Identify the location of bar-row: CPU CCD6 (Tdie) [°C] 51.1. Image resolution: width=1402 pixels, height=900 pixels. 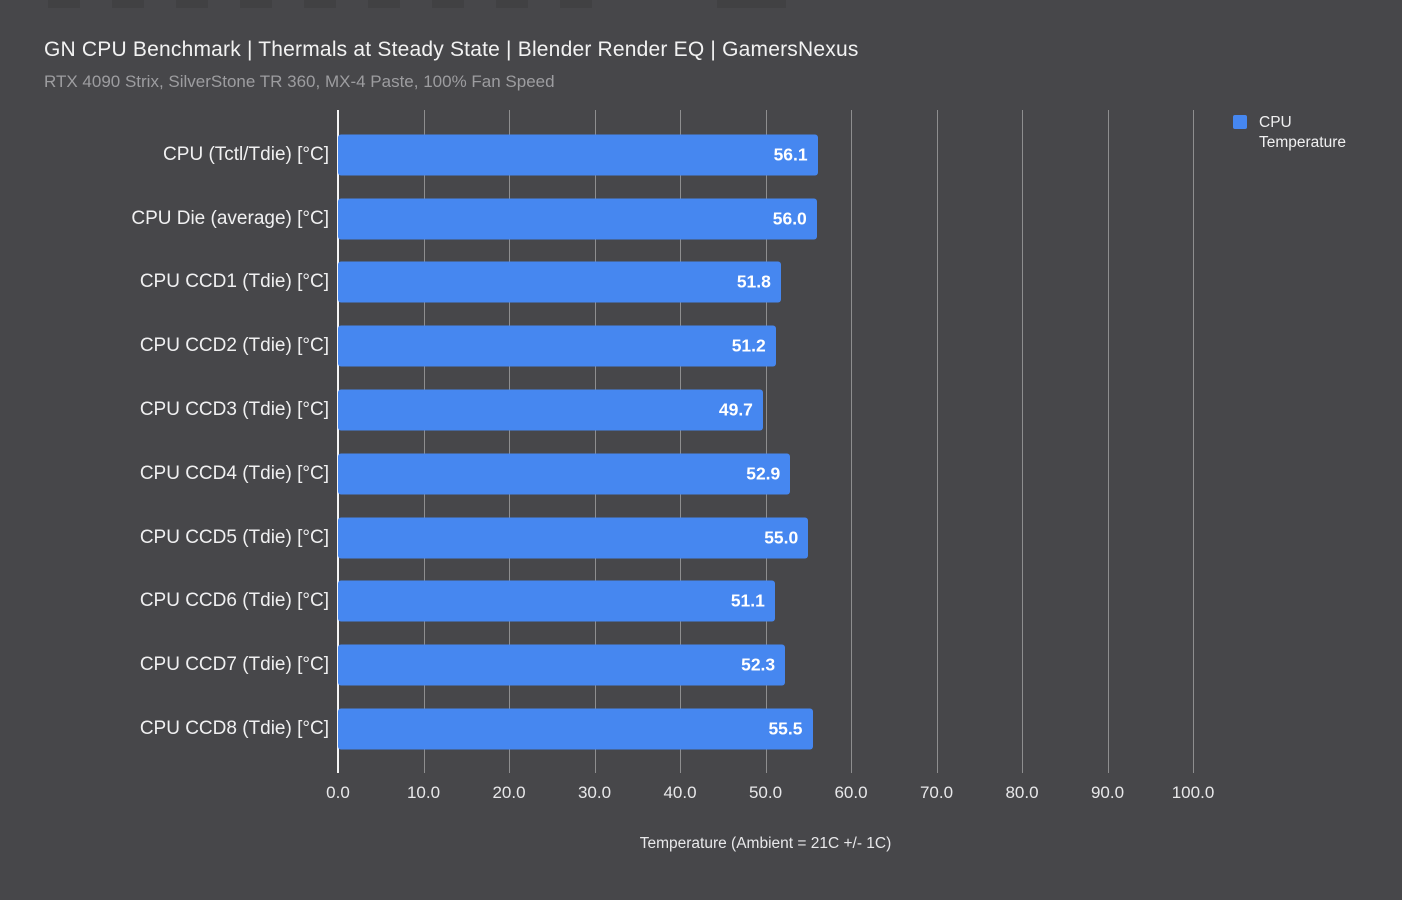
(618, 602).